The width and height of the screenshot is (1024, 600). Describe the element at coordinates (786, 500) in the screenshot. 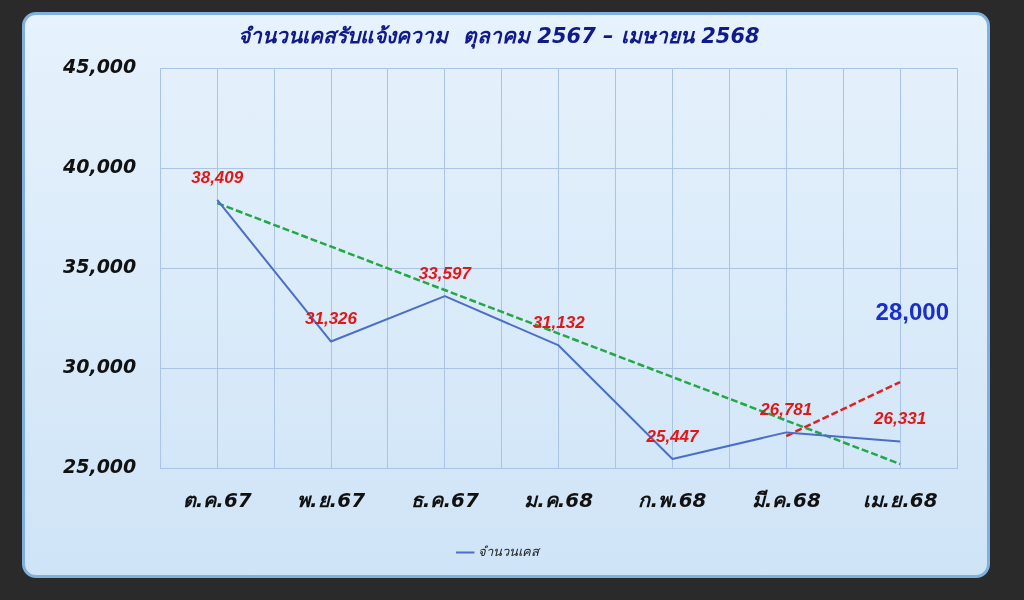

I see `x-tick-label: มี.ค.68` at that location.